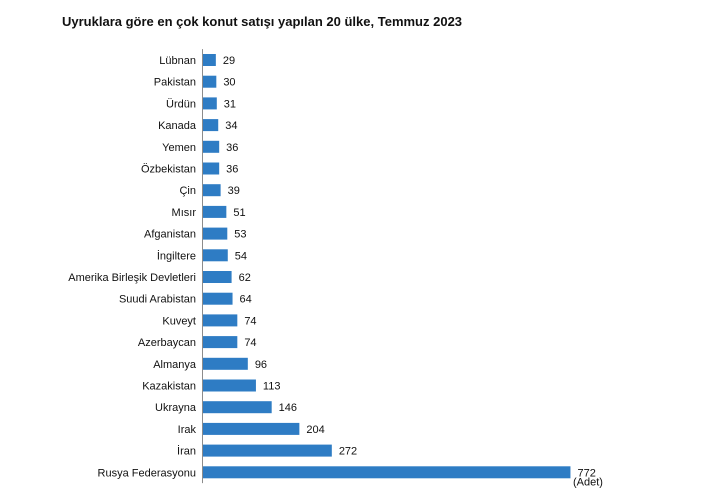 This screenshot has width=703, height=501. Describe the element at coordinates (231, 126) in the screenshot. I see `value-label: 34` at that location.